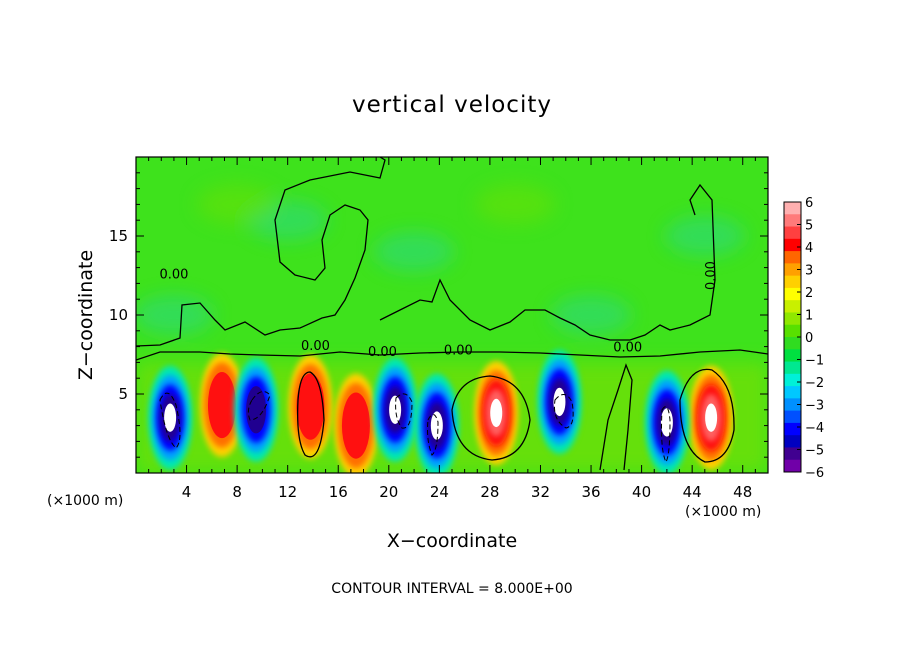 This screenshot has width=904, height=654. I want to click on colorbar-label: 6, so click(809, 203).